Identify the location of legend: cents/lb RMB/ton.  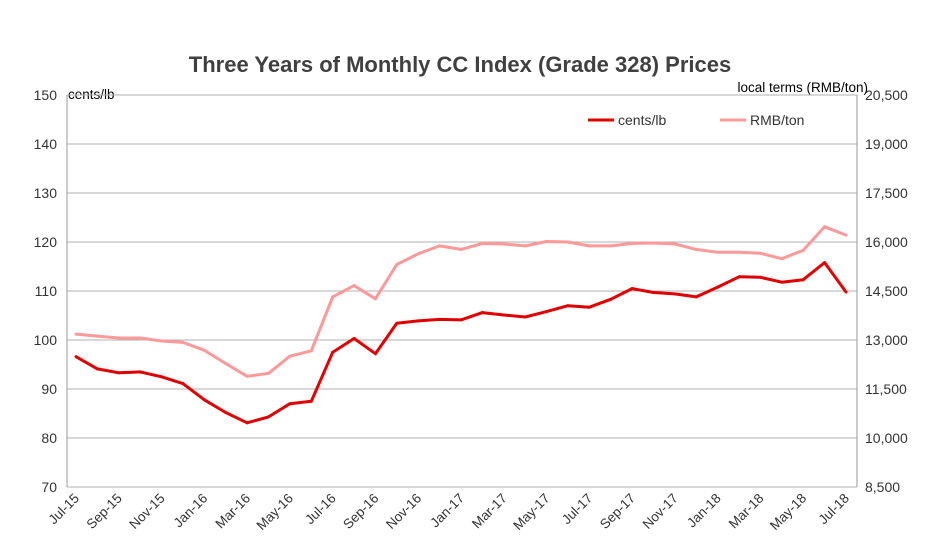
(696, 120).